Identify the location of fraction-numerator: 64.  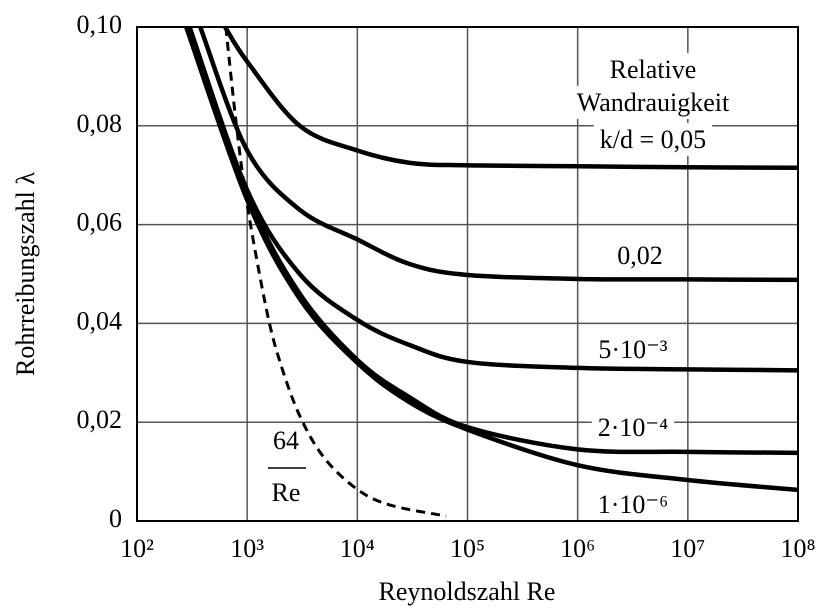
(286, 440).